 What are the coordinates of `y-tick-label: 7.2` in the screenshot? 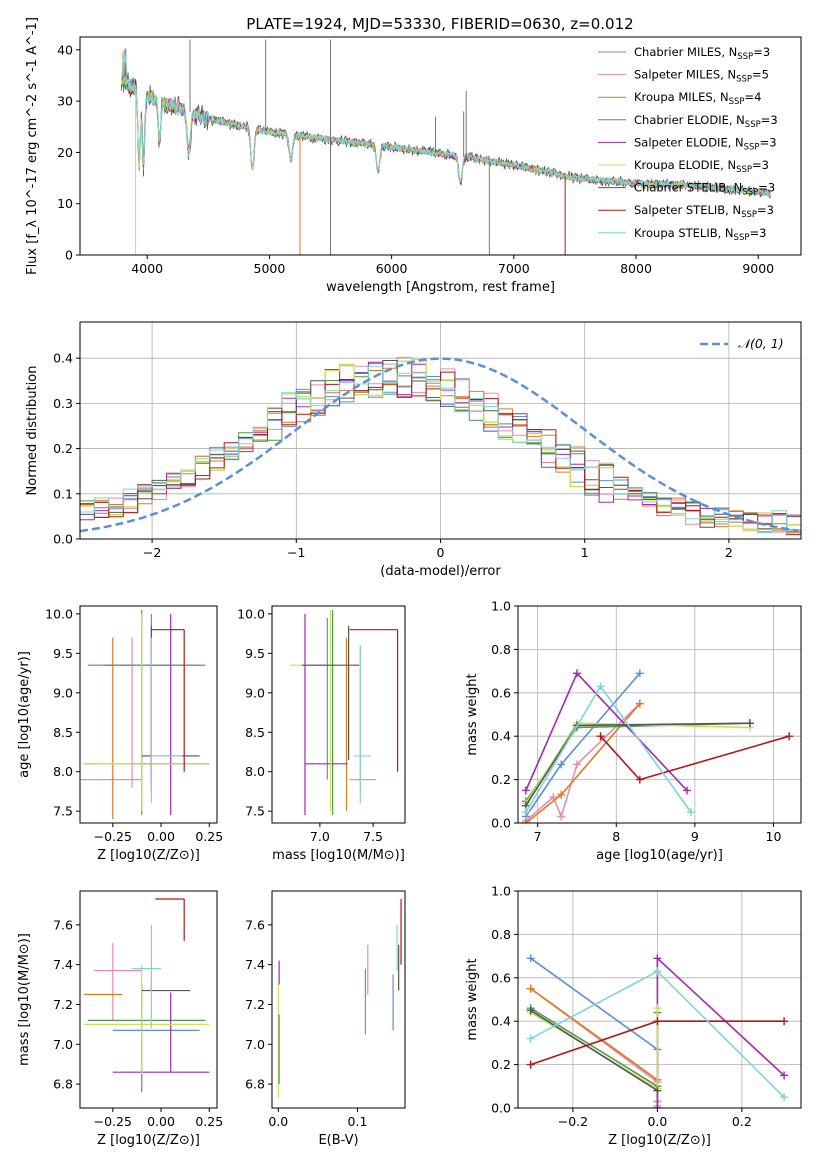 It's located at (63, 1004).